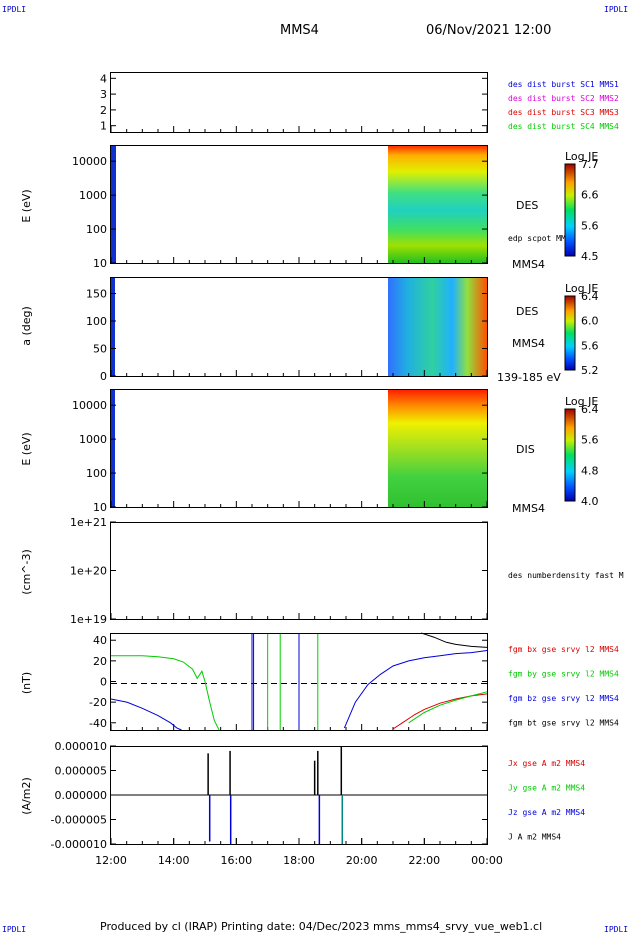  I want to click on y-tick-label: -40, so click(98, 723).